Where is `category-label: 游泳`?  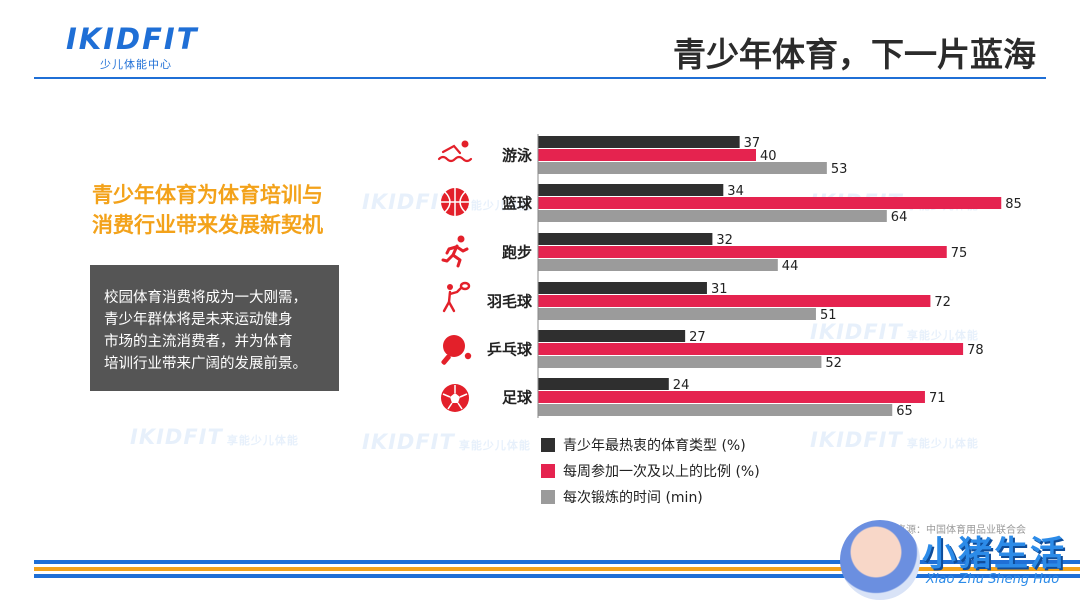 category-label: 游泳 is located at coordinates (517, 156).